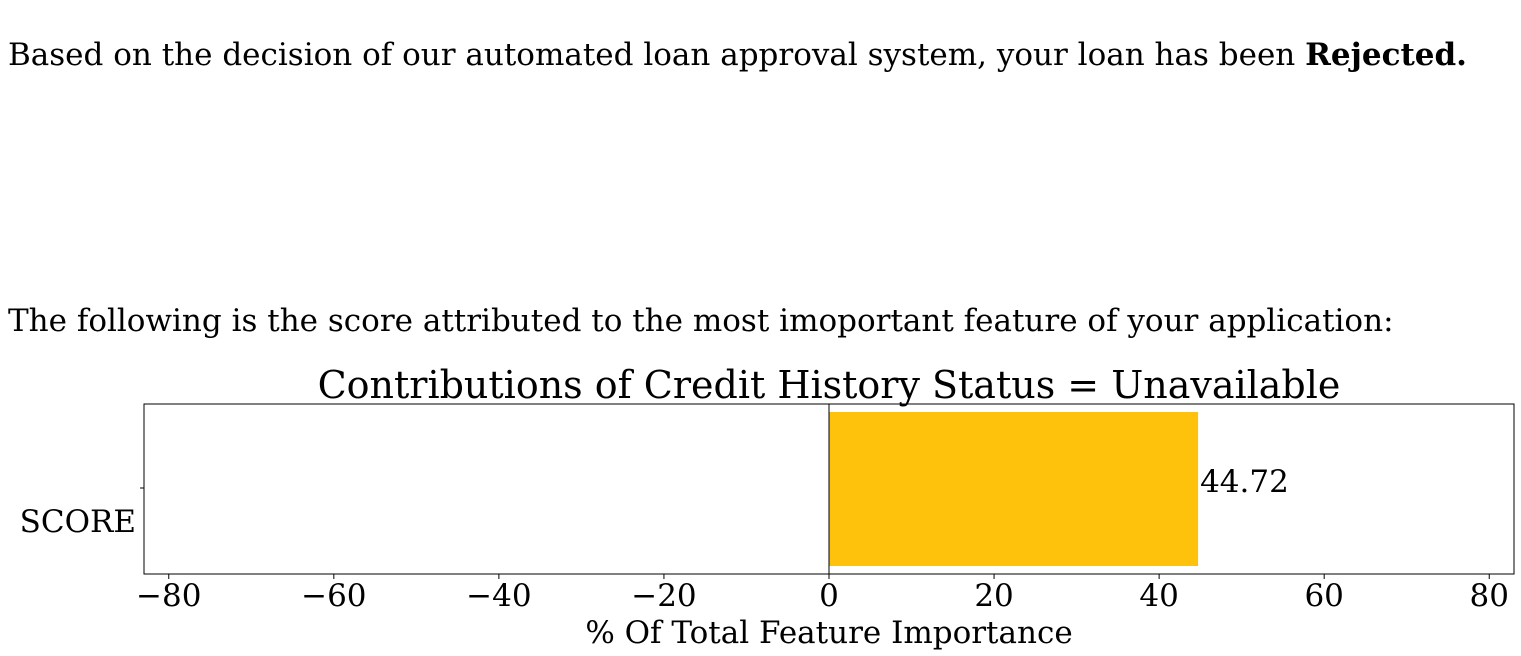 Image resolution: width=1521 pixels, height=656 pixels. I want to click on x-tick-label: 20, so click(993, 596).